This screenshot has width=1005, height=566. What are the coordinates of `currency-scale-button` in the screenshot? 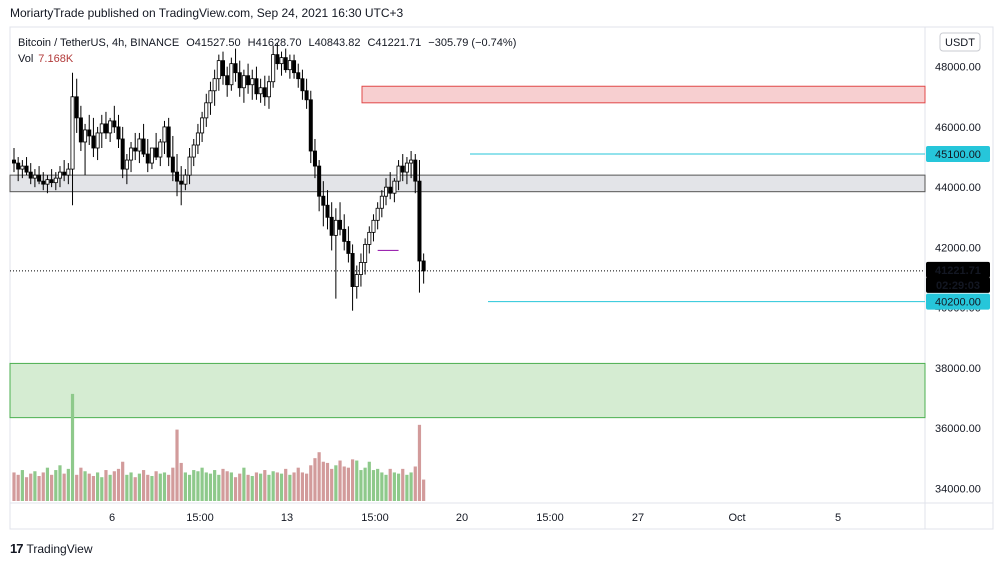 It's located at (960, 42).